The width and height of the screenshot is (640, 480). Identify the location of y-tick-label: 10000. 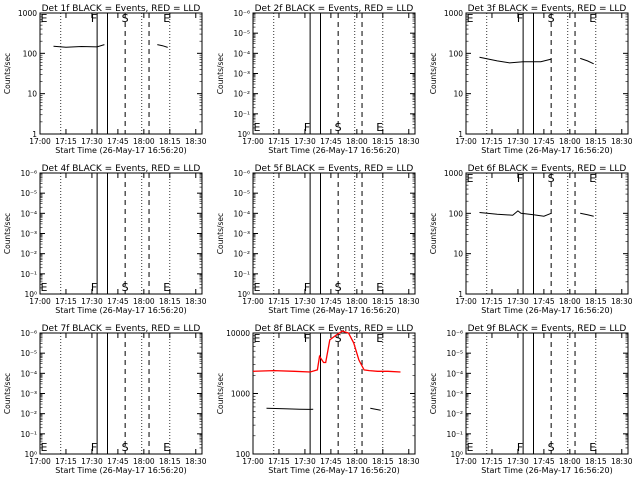
(238, 333).